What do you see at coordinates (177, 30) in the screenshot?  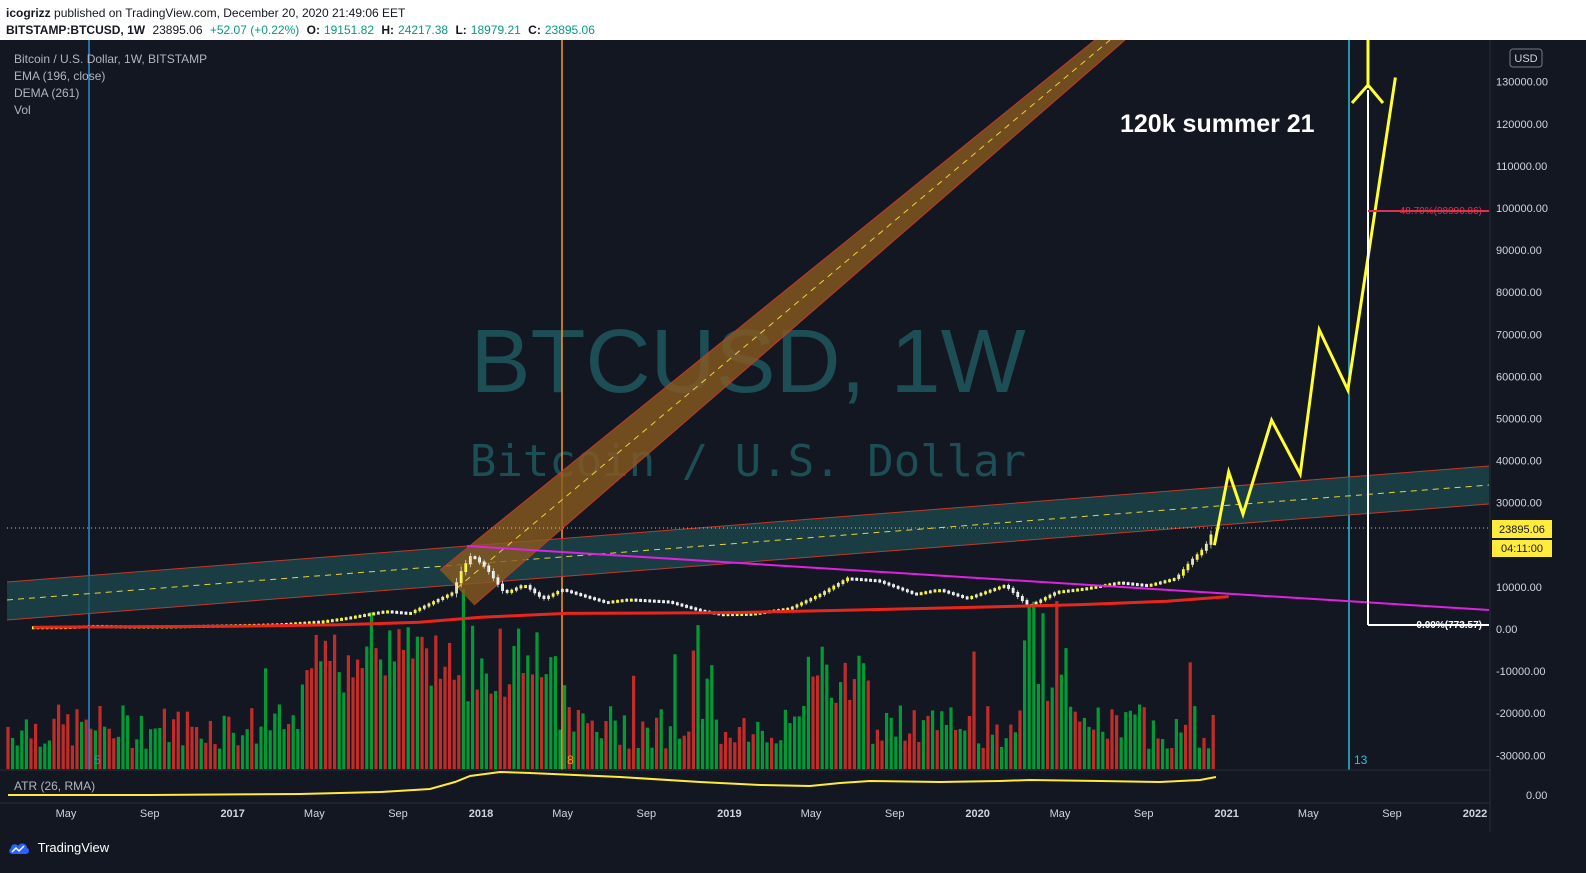 I see `close-value: 23895.06` at bounding box center [177, 30].